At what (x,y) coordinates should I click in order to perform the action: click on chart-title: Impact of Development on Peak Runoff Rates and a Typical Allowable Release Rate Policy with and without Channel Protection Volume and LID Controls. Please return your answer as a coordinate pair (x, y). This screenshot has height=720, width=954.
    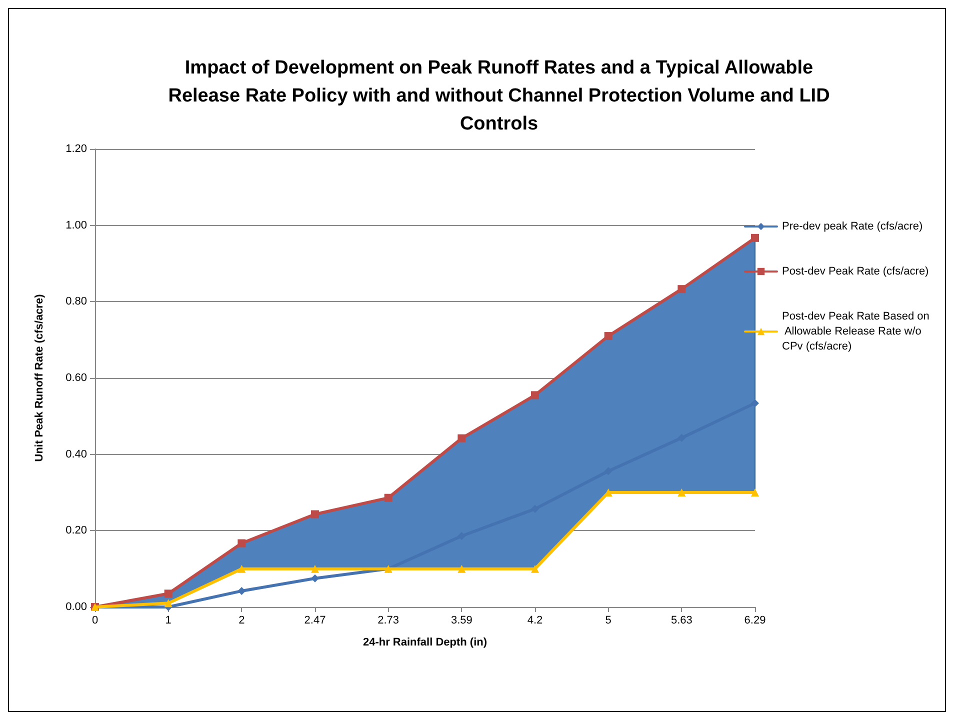
    Looking at the image, I should click on (499, 96).